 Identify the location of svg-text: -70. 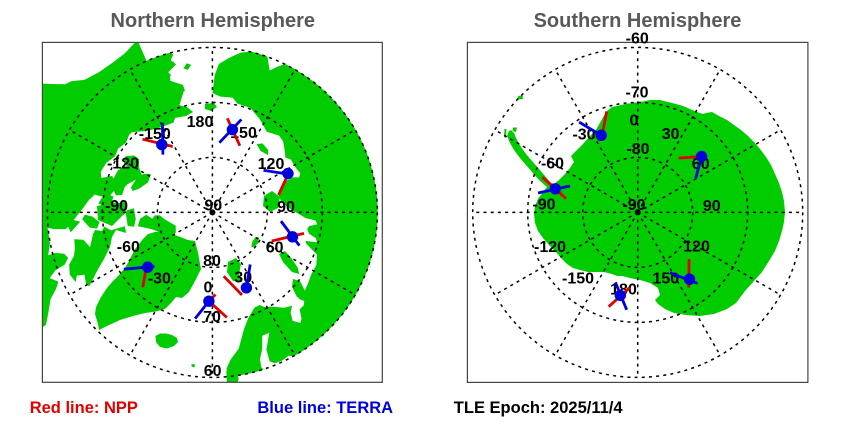
(636, 93).